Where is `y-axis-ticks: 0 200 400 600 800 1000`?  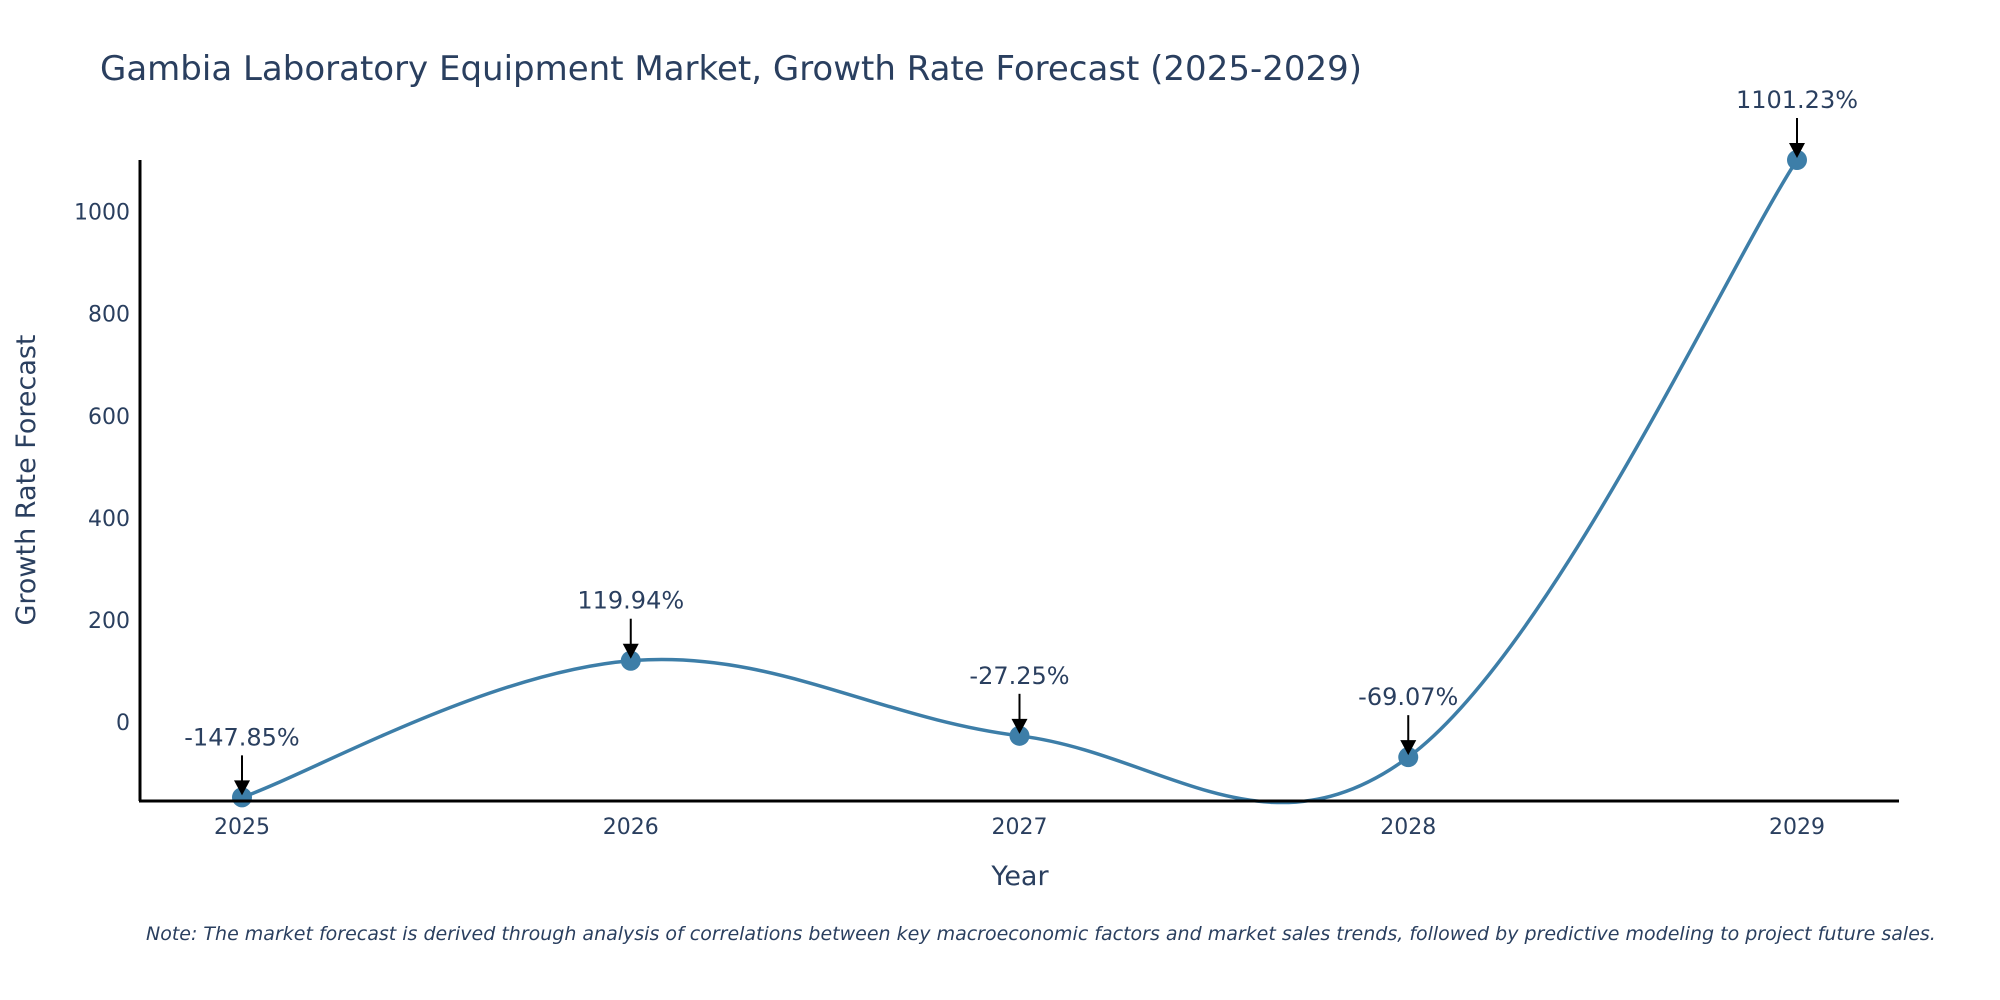
y-axis-ticks: 0 200 400 600 800 1000 is located at coordinates (102, 468).